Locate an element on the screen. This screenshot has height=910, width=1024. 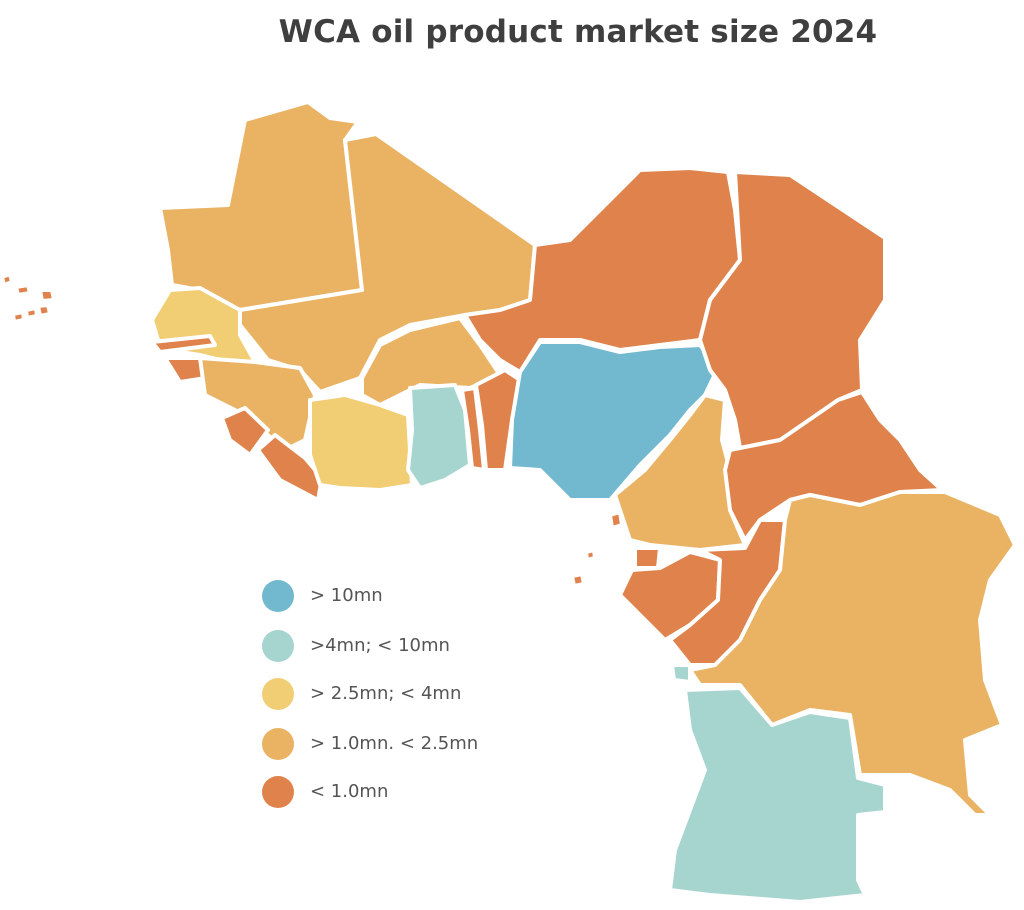
legend-item-gt10: > 10mn is located at coordinates (392, 597).